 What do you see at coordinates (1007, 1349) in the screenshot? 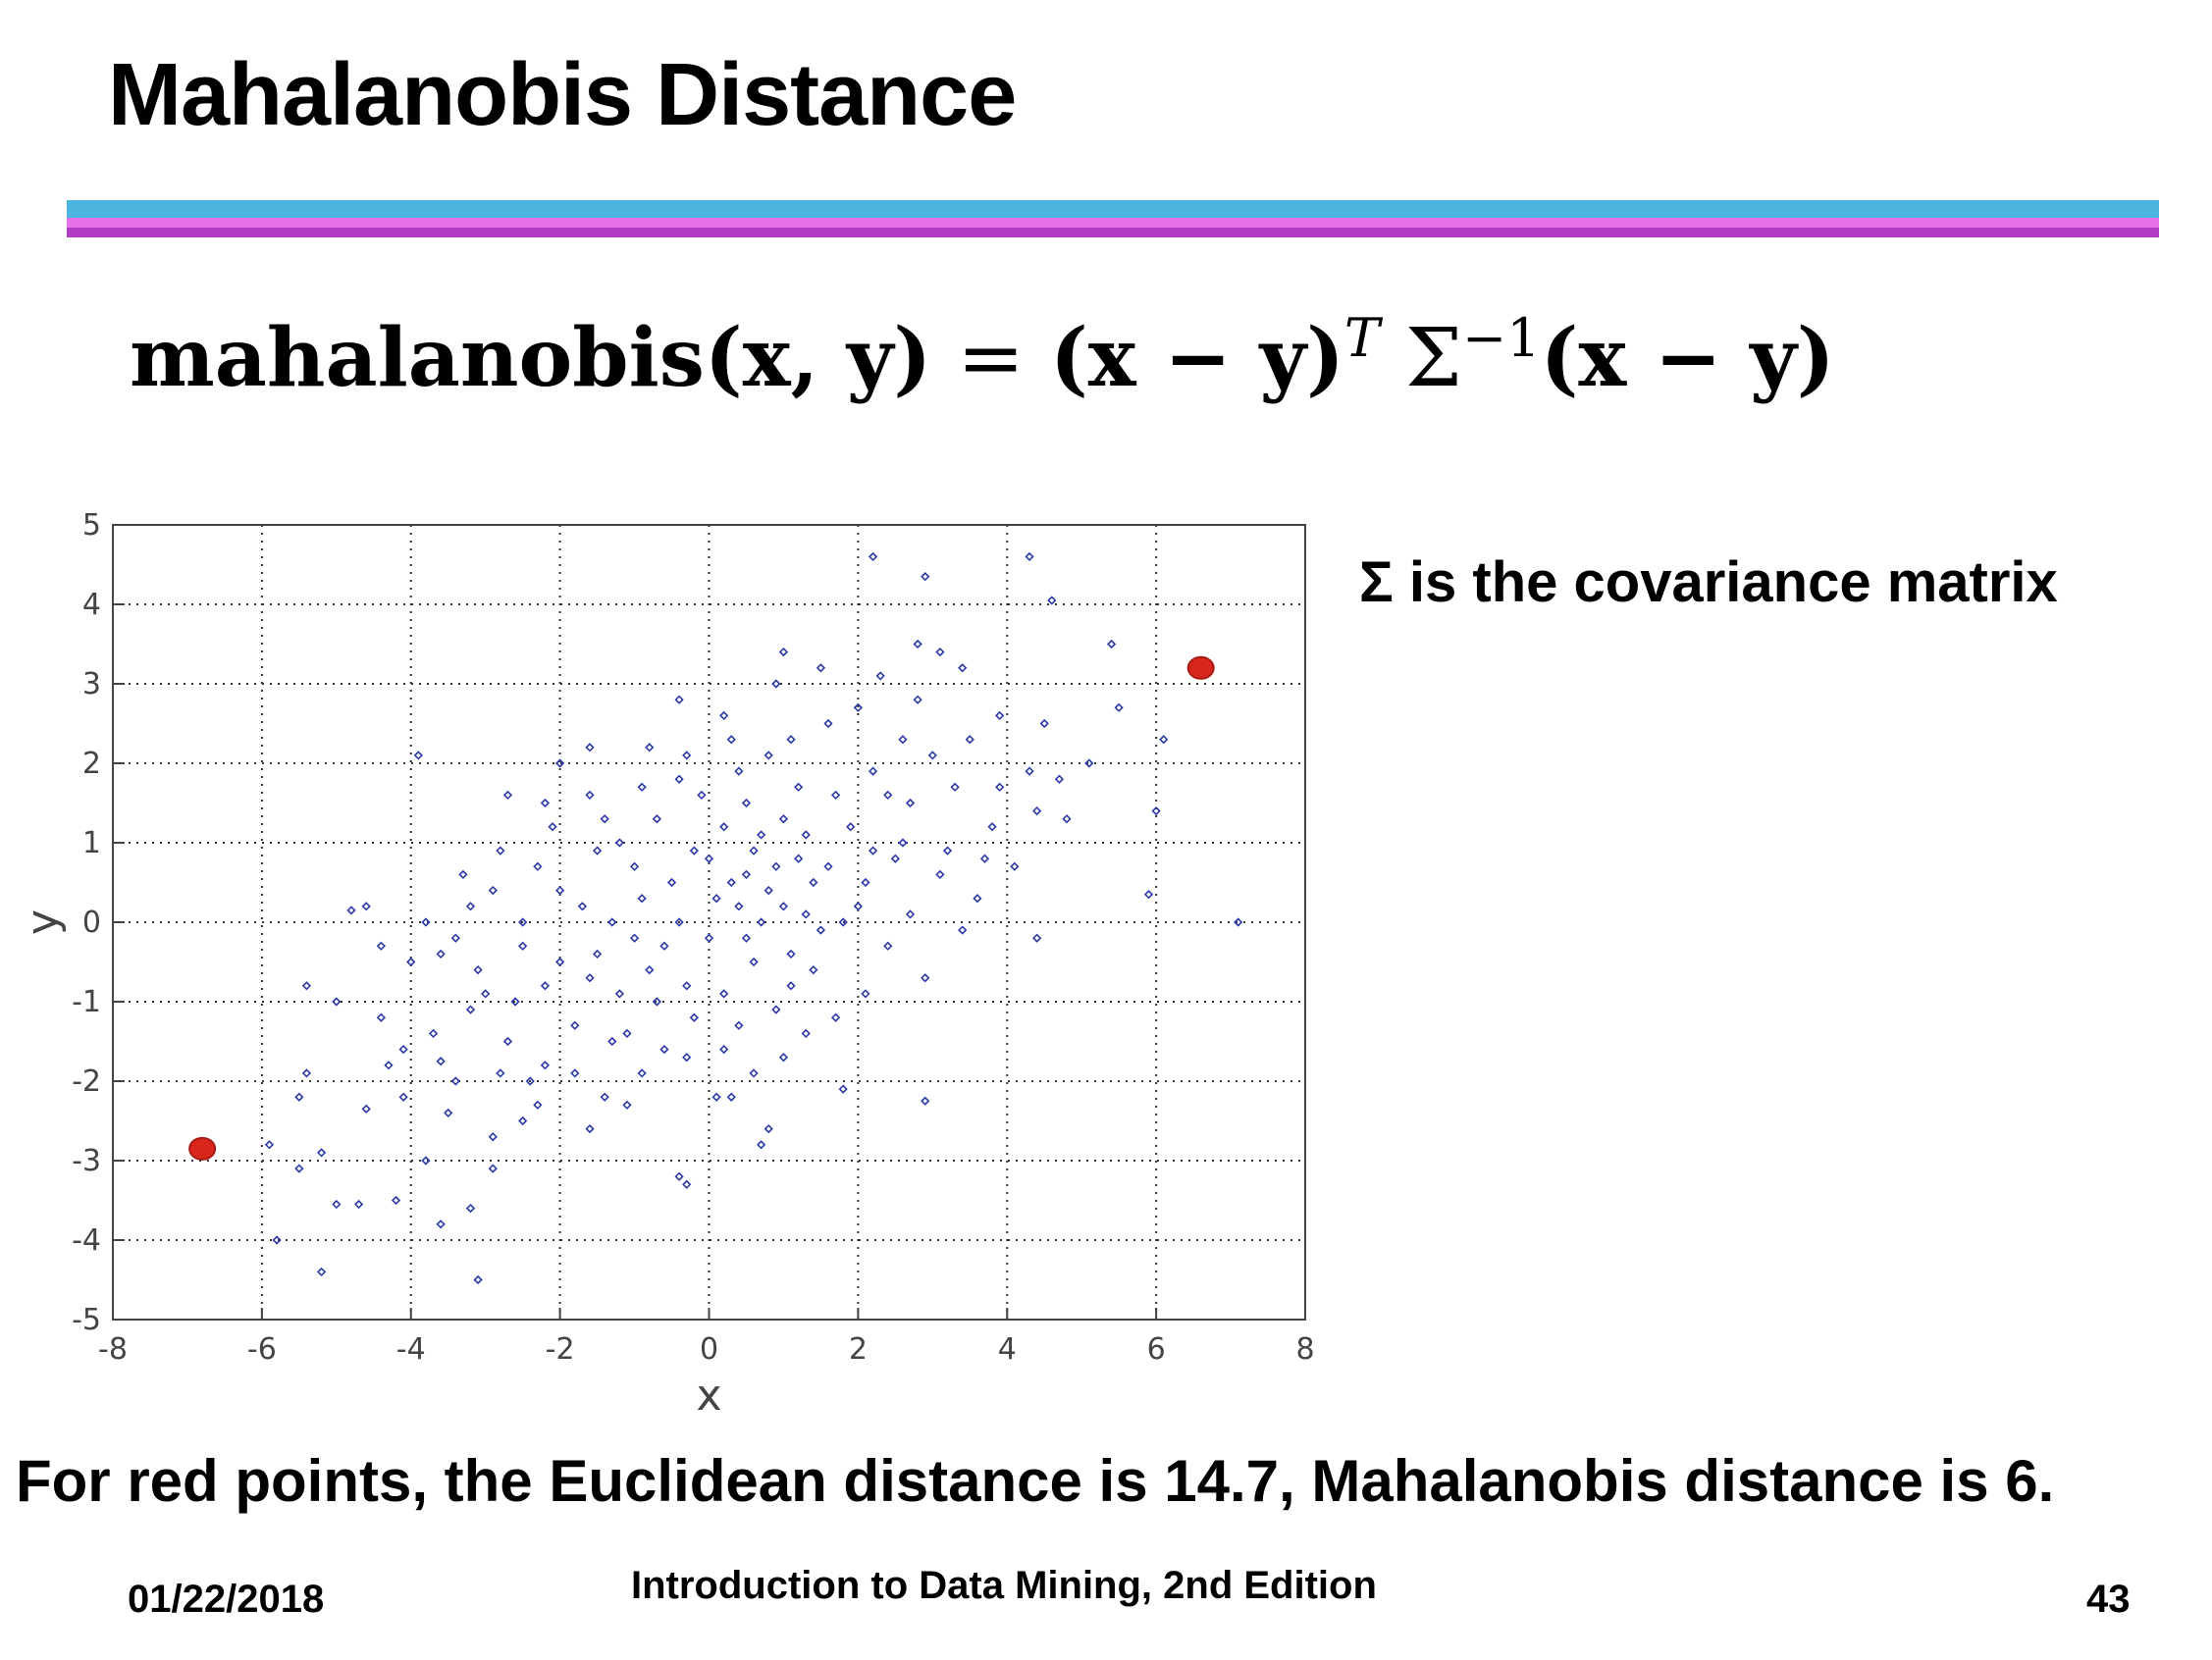
I see `x-tick-label: 4` at bounding box center [1007, 1349].